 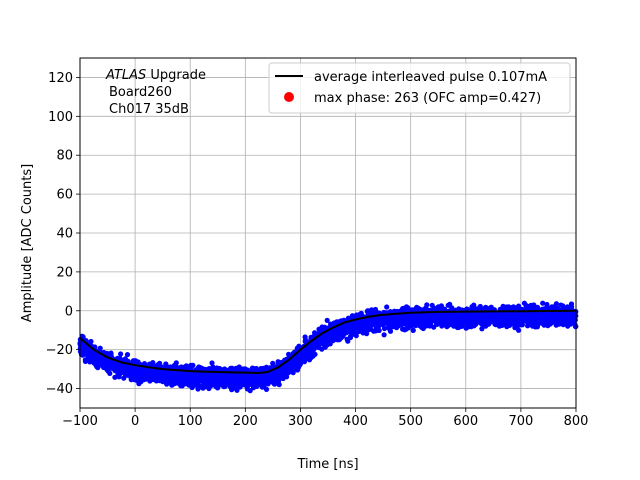 I want to click on average-pulse-line-group, so click(x=328, y=342).